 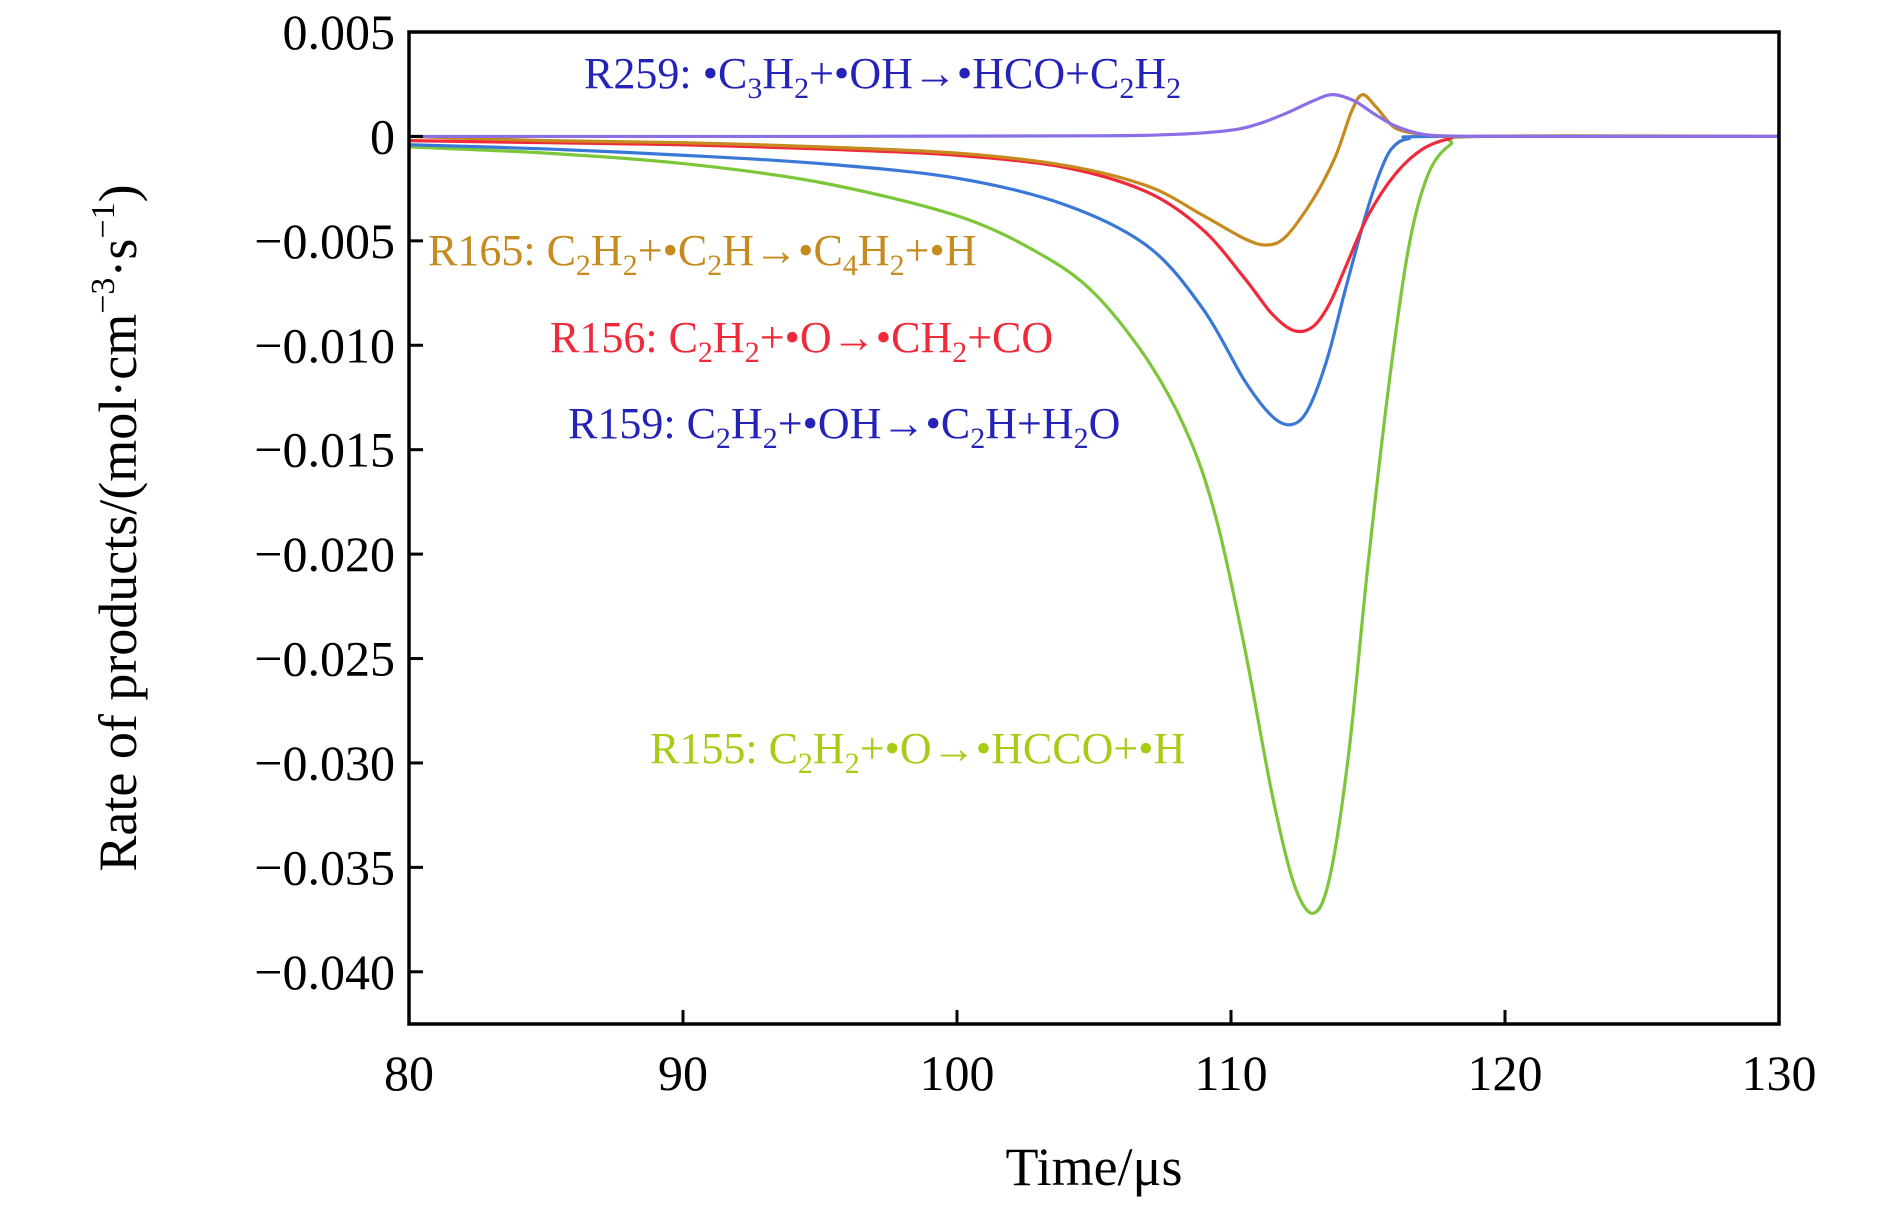 I want to click on x-tick-label: 120, so click(x=1505, y=1073).